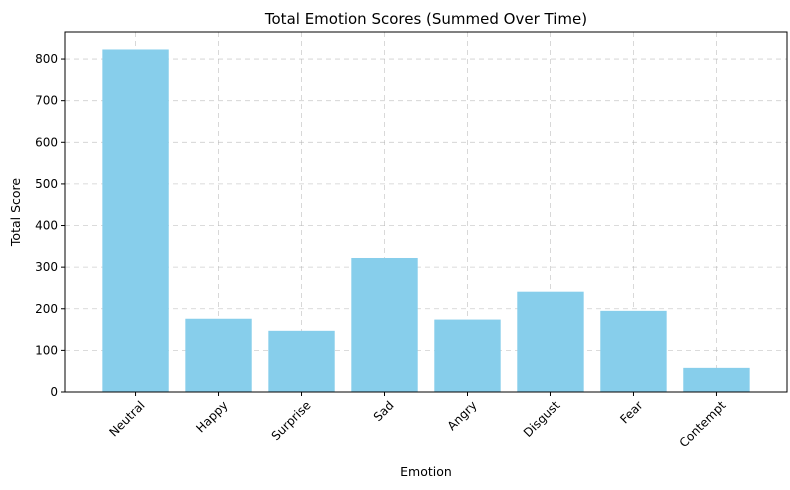  Describe the element at coordinates (46, 142) in the screenshot. I see `y-tick-label: 600` at that location.